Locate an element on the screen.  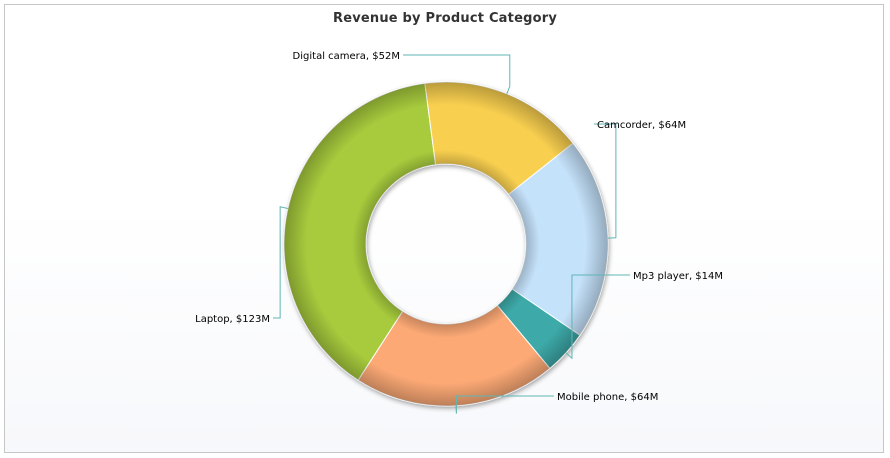
label-laptop: Laptop, $123M is located at coordinates (232, 319).